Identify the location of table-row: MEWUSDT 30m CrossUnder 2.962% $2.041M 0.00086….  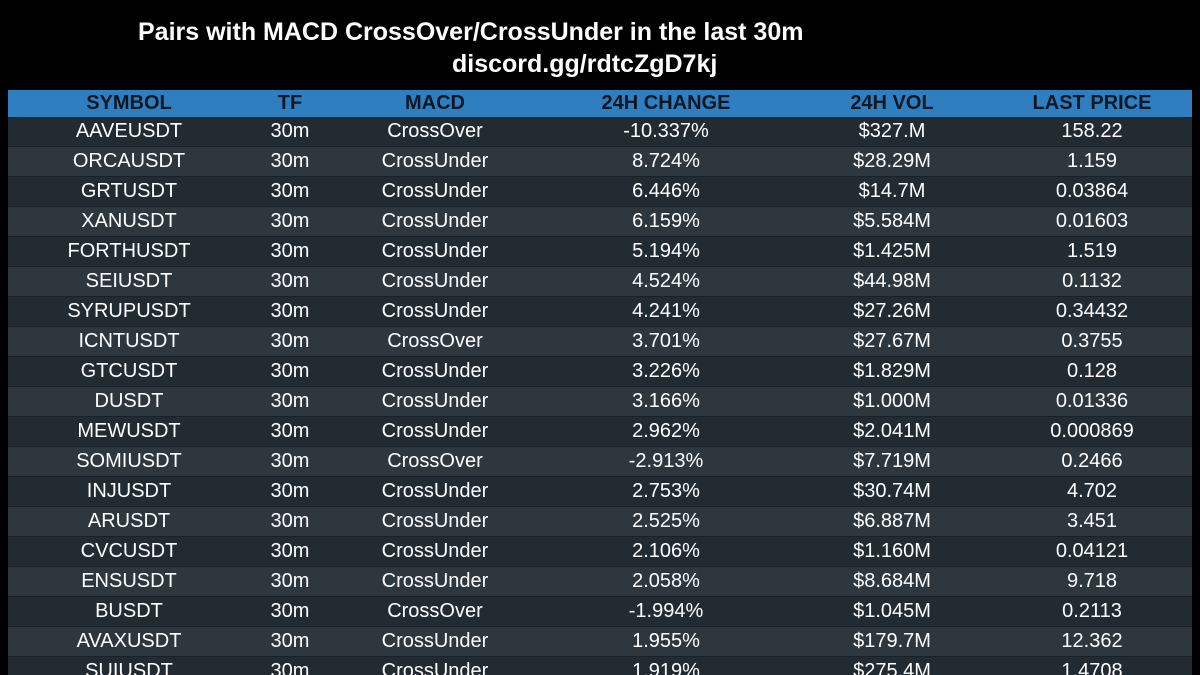
(600, 431).